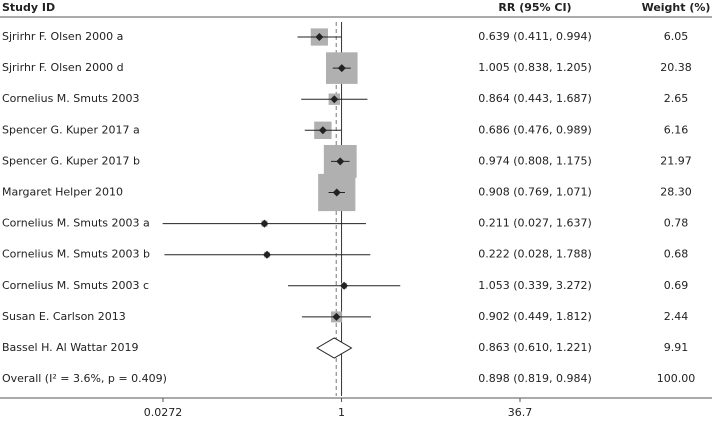  Describe the element at coordinates (341, 412) in the screenshot. I see `x-tick-label: 1` at that location.